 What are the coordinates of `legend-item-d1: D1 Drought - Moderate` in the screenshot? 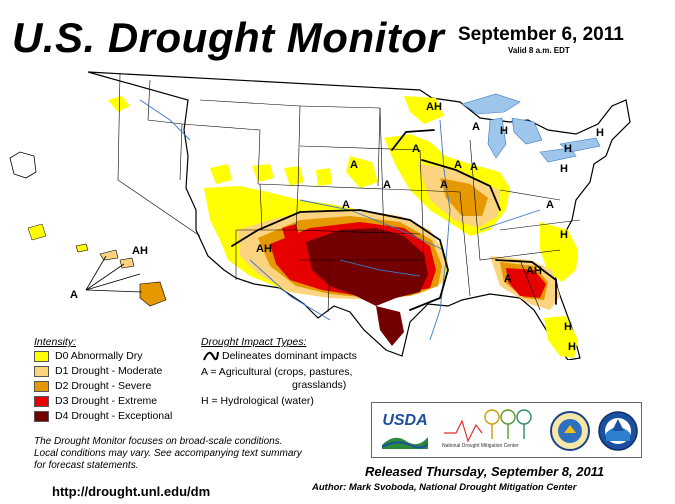 It's located at (98, 371).